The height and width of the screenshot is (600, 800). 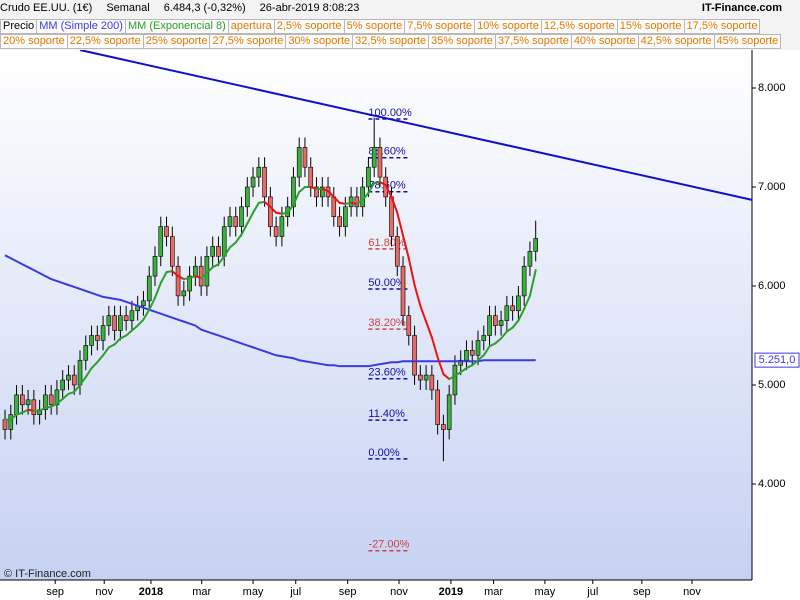 What do you see at coordinates (722, 26) in the screenshot?
I see `legend-item: 17,5% soporte` at bounding box center [722, 26].